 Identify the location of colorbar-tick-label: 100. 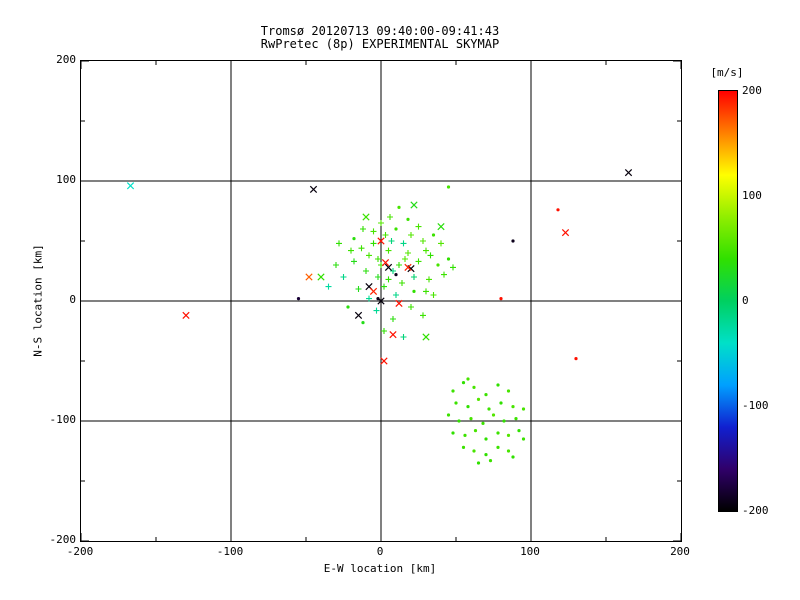
(752, 195).